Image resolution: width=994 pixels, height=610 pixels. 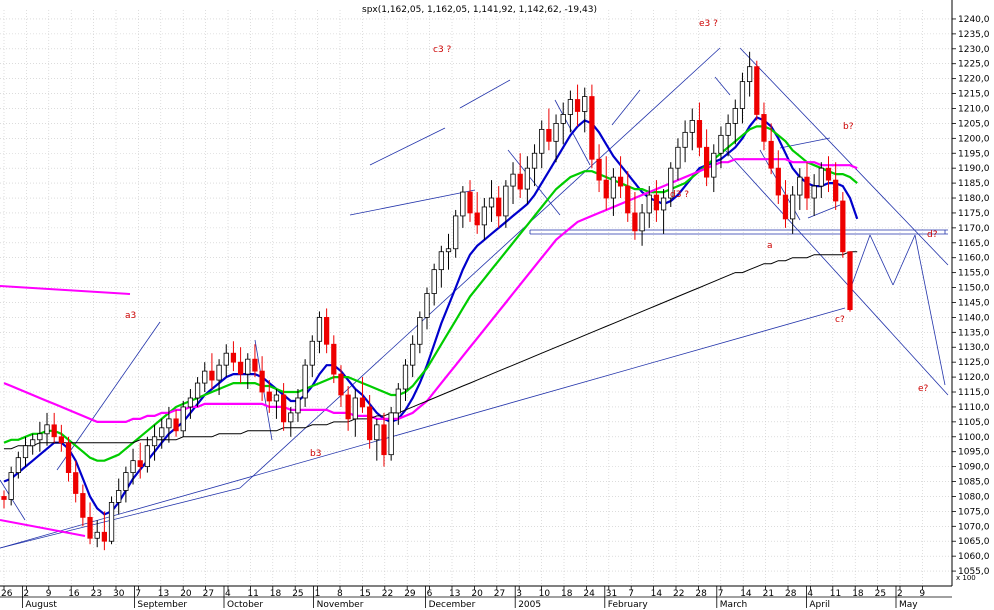 What do you see at coordinates (974, 378) in the screenshot?
I see `y-tick-label: 1120,0` at bounding box center [974, 378].